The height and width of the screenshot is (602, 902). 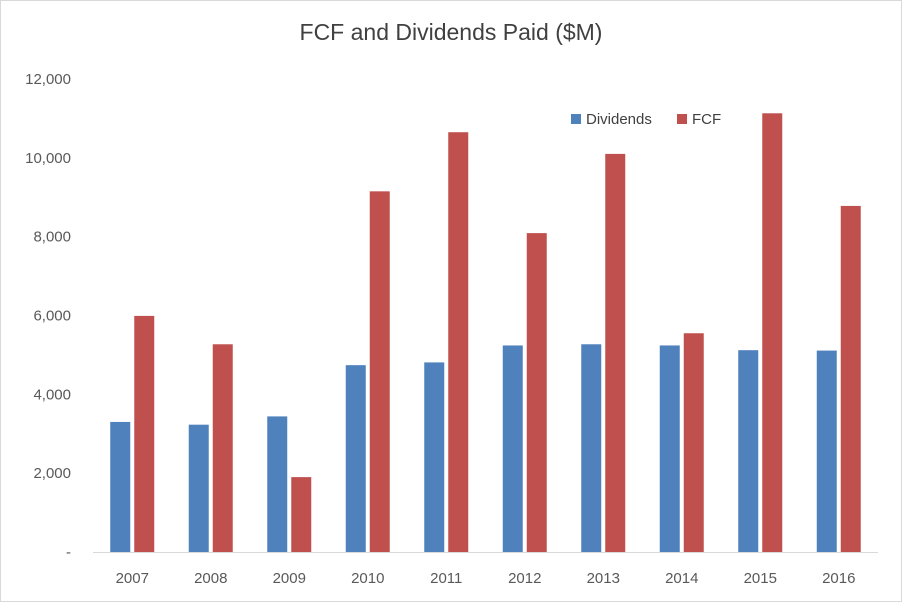 I want to click on bar-dividends-2009, so click(x=277, y=484).